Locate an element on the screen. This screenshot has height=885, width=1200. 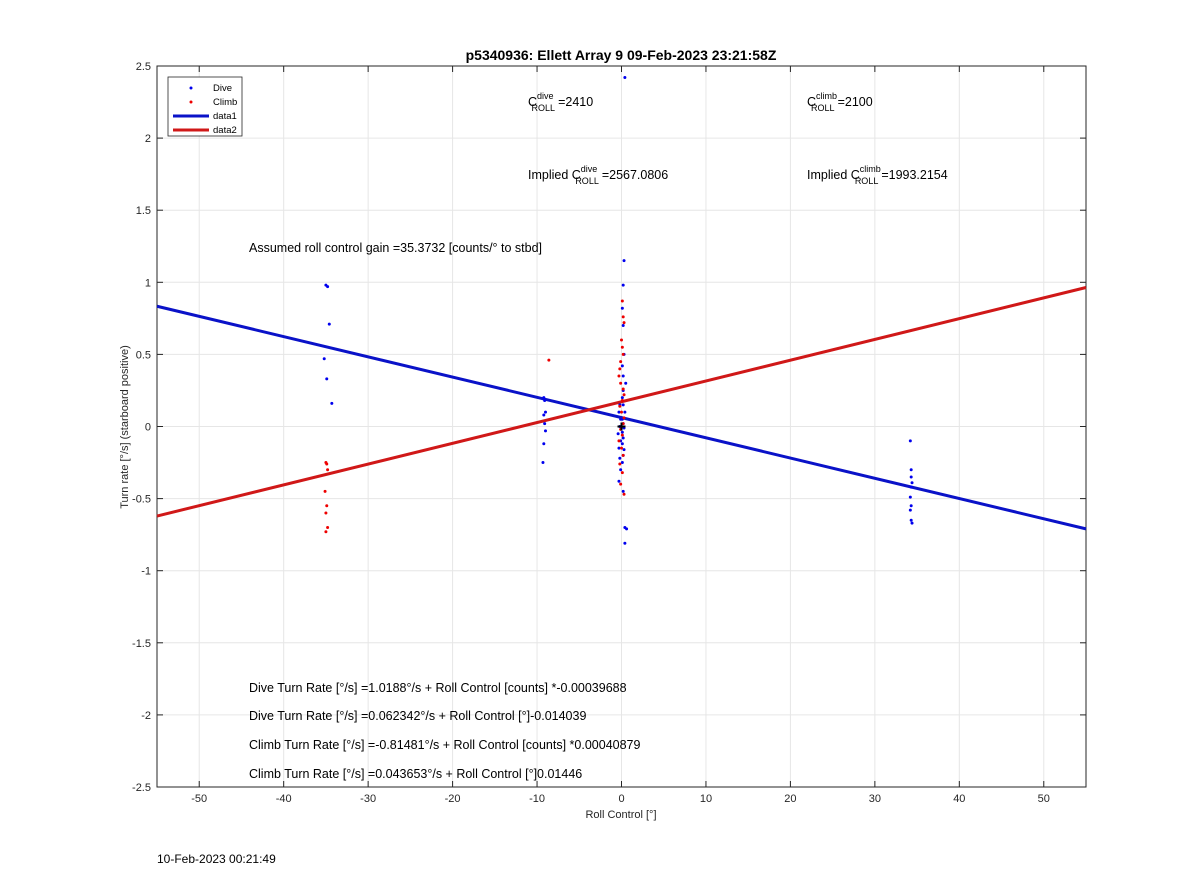
y-tick-label: 0.5 is located at coordinates (143, 355).